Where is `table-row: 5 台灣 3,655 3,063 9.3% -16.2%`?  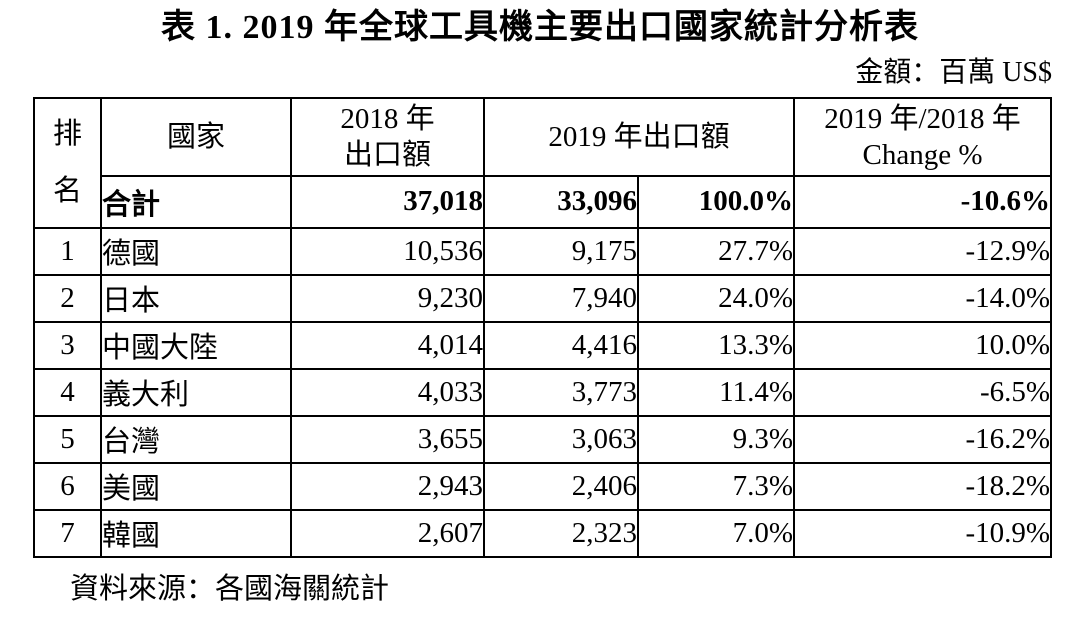
table-row: 5 台灣 3,655 3,063 9.3% -16.2% is located at coordinates (543, 439).